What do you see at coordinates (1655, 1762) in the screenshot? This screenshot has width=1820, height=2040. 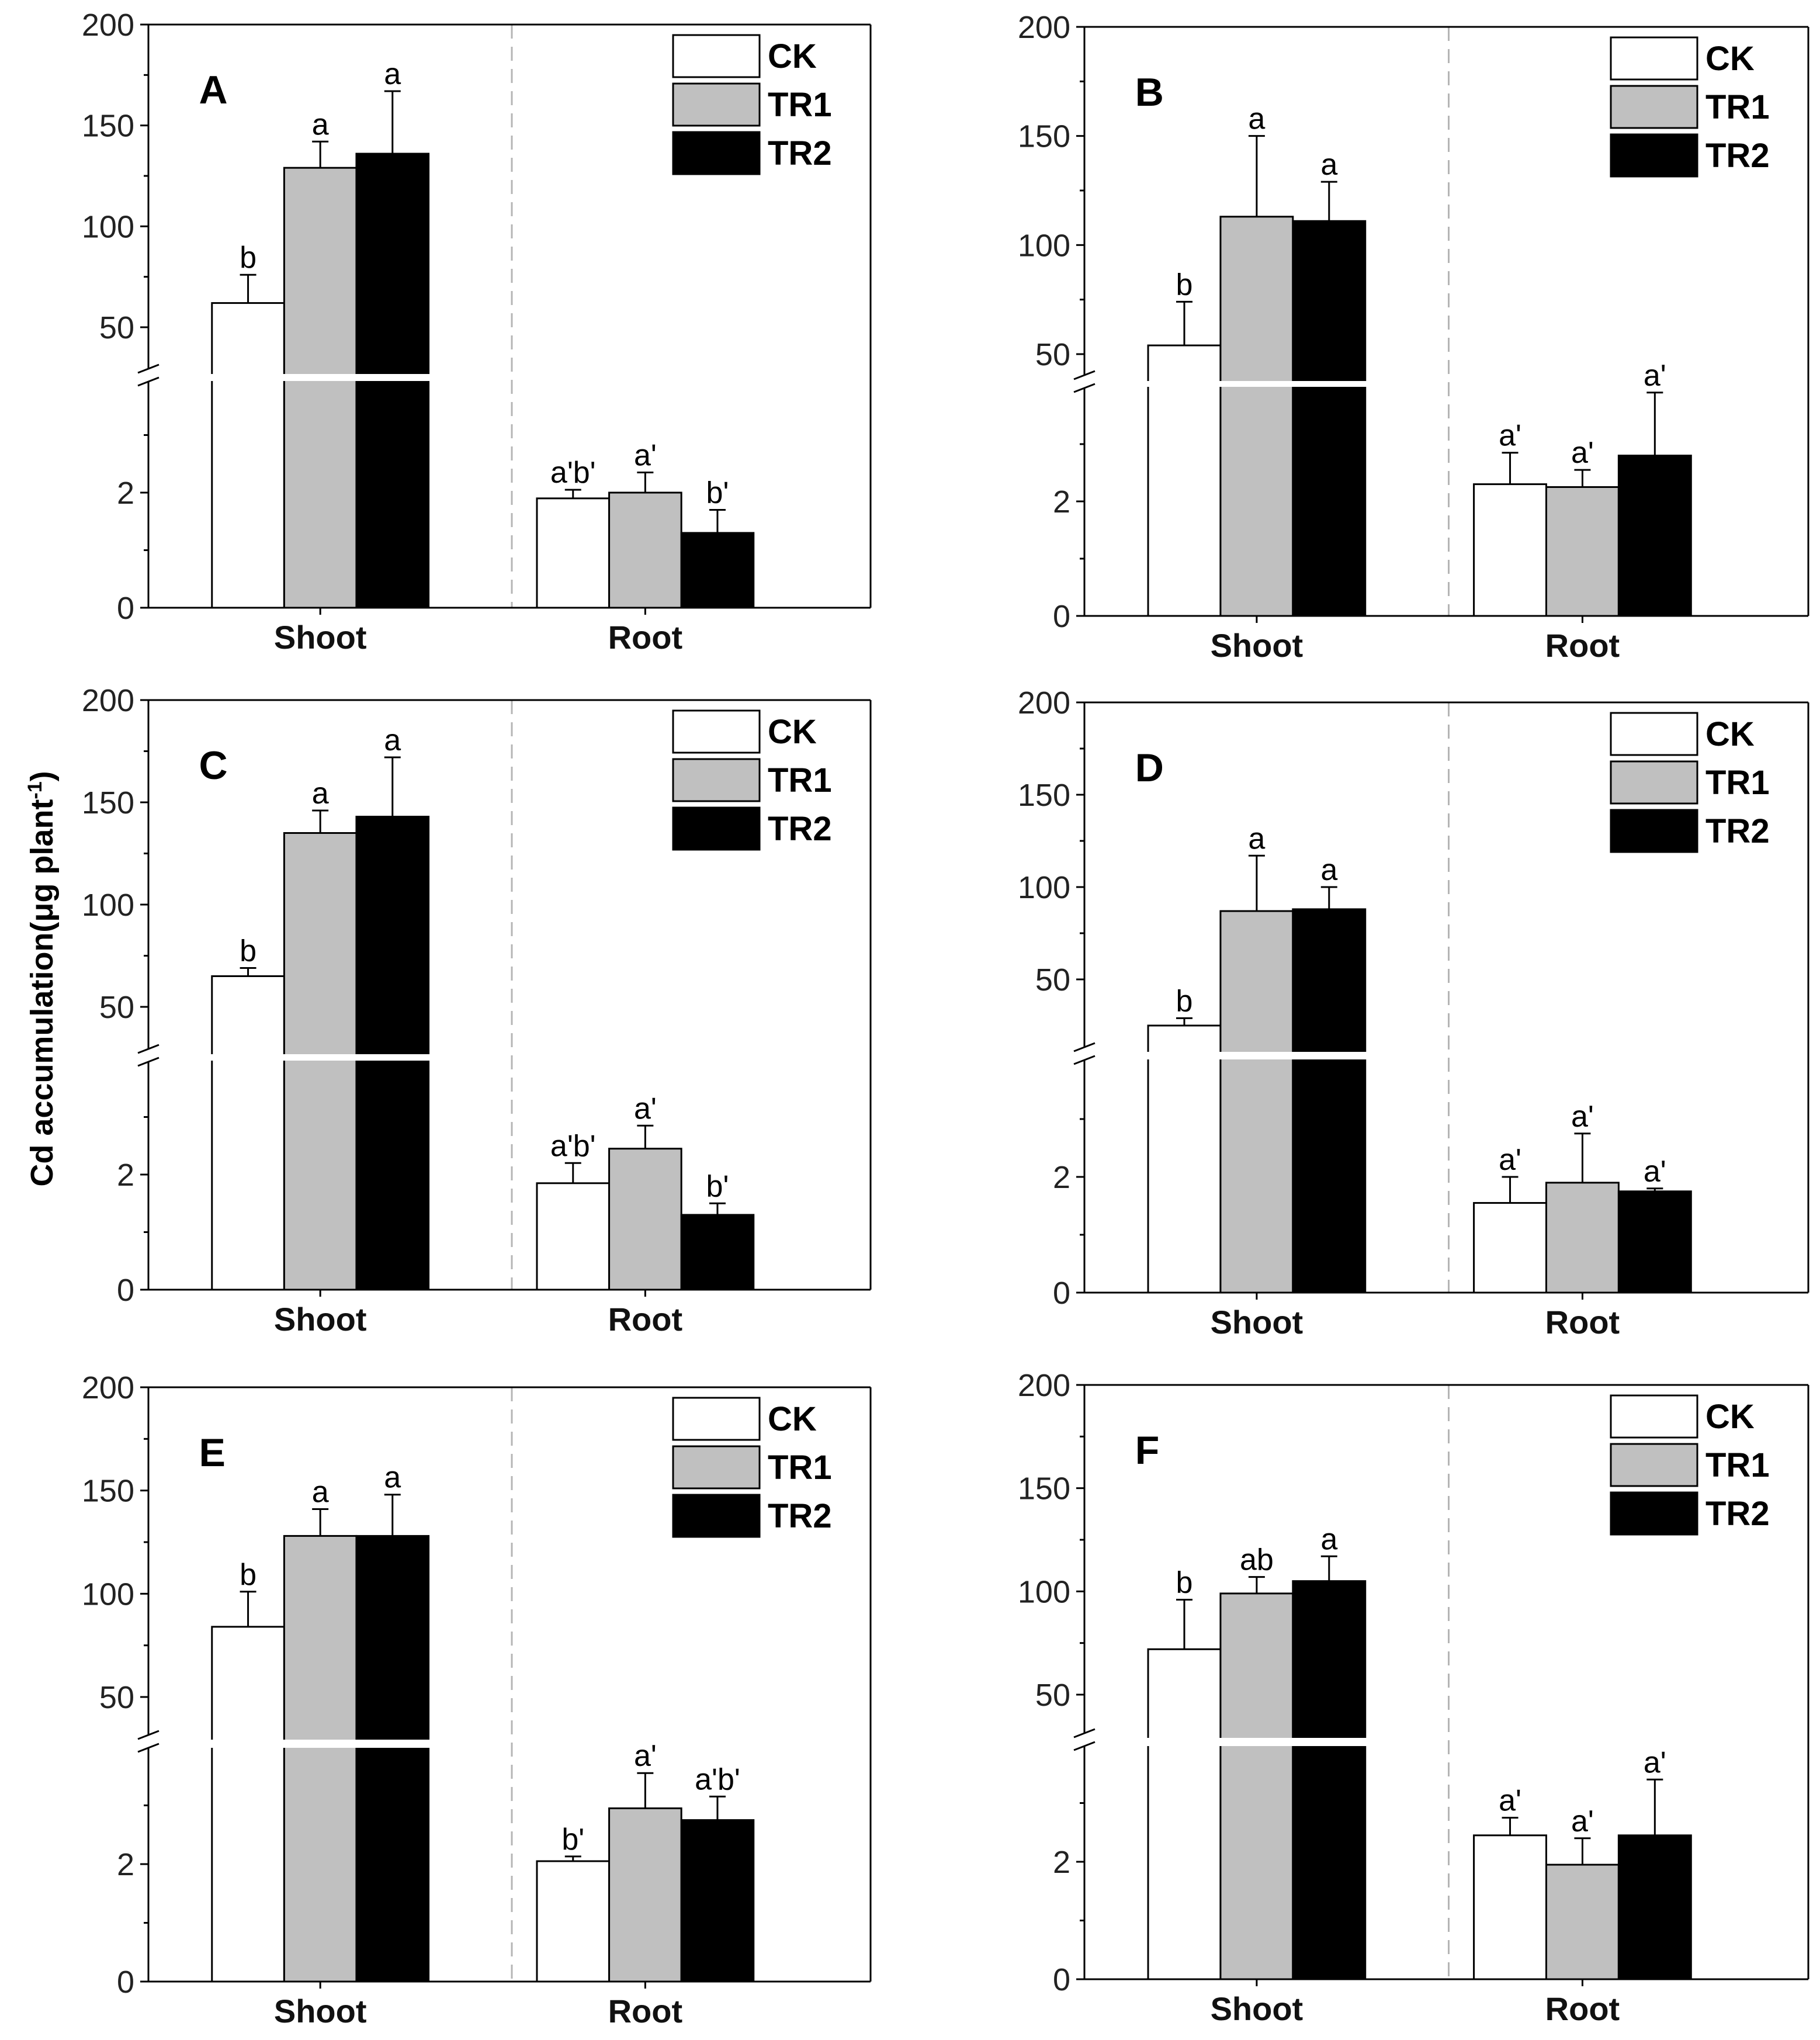 I see `bar-root-tr2-significance-label: a'` at bounding box center [1655, 1762].